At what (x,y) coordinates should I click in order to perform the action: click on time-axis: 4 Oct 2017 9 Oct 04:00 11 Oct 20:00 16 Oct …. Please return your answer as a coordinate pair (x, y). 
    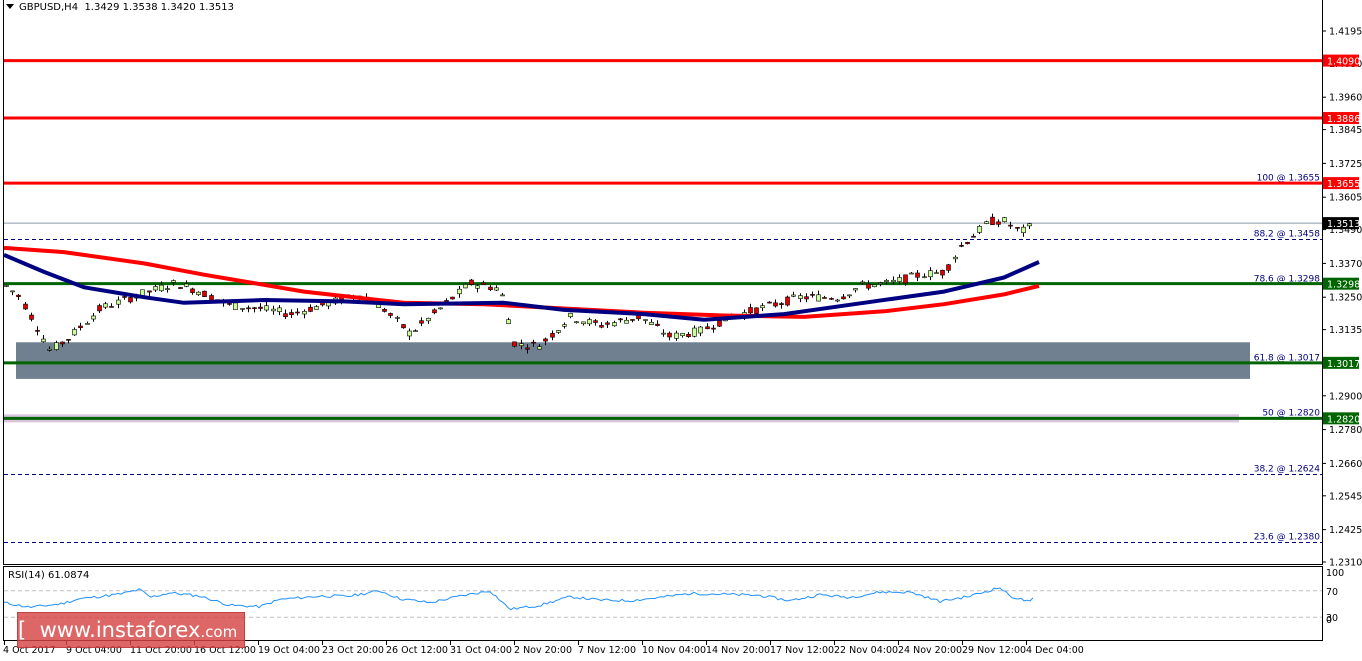
    Looking at the image, I should click on (543, 648).